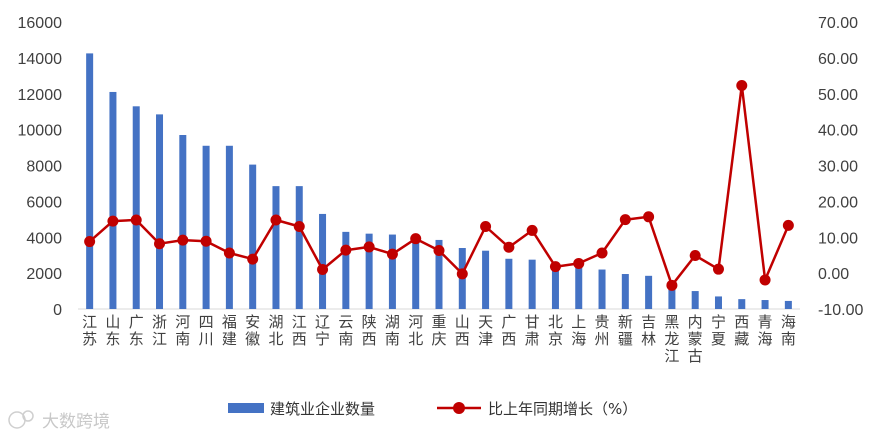  What do you see at coordinates (578, 330) in the screenshot?
I see `category-label: 上海` at bounding box center [578, 330].